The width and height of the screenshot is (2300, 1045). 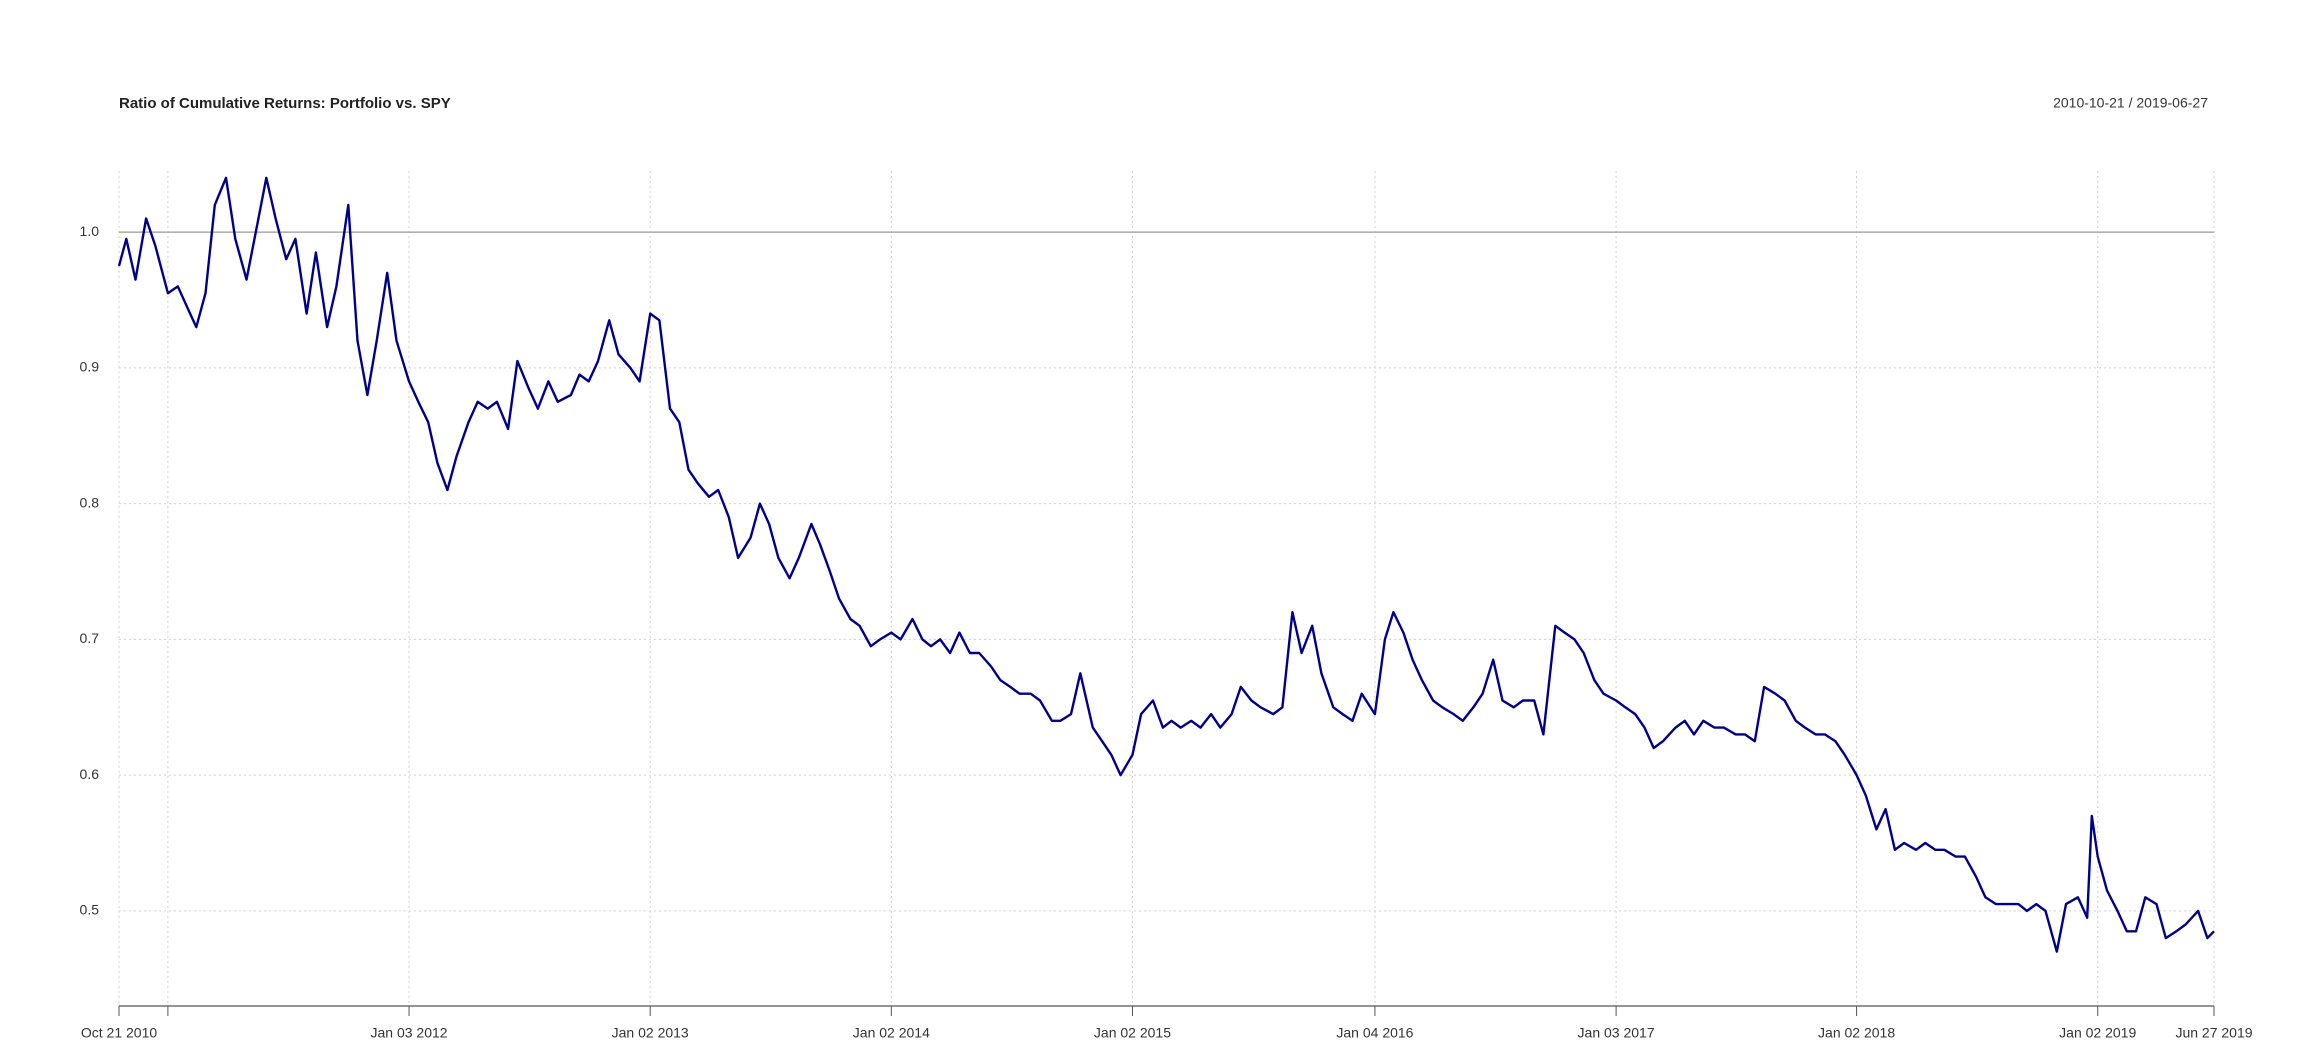 I want to click on y-tick-label: 0.5, so click(x=90, y=910).